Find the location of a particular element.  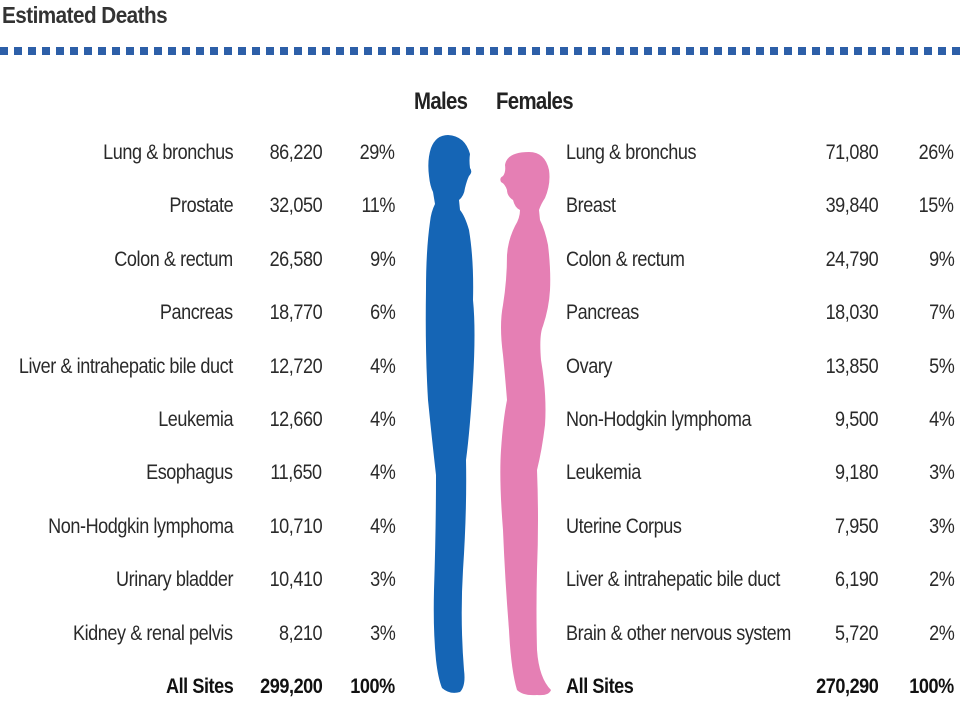

female-deaths-value: 39,840 is located at coordinates (851, 206).